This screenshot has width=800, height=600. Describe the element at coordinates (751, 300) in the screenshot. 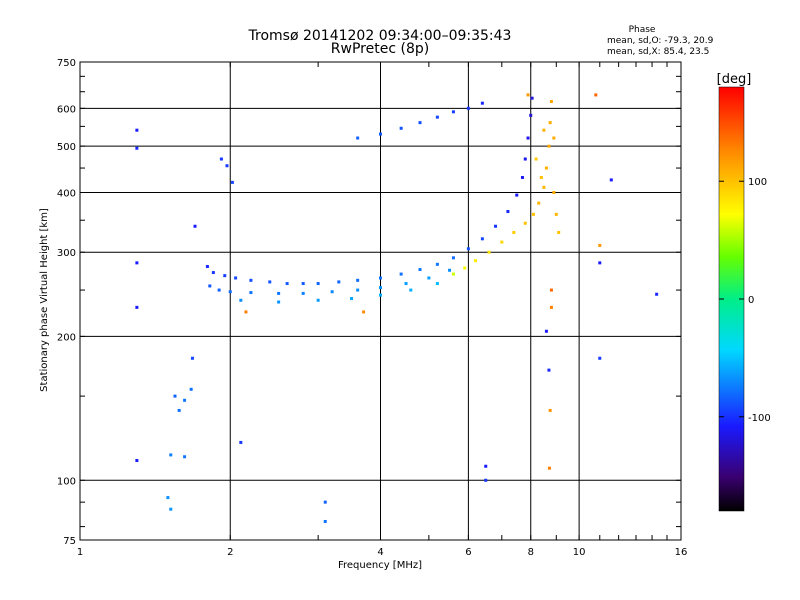

I see `colorbar-tick-label: 0` at that location.